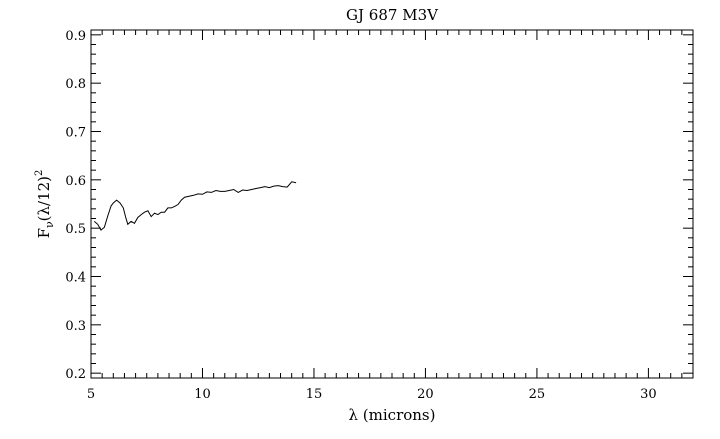  Describe the element at coordinates (75, 278) in the screenshot. I see `y-tick-label: 0.4` at that location.